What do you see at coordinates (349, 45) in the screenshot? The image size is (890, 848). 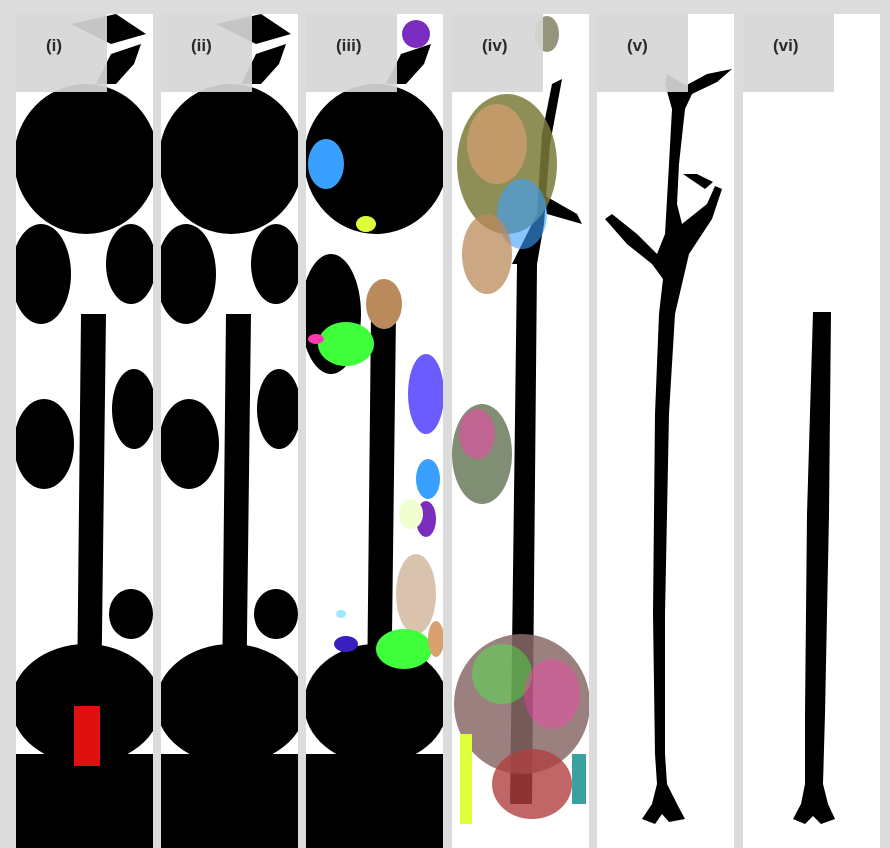 I see `panel-iii-label: (iii)` at bounding box center [349, 45].